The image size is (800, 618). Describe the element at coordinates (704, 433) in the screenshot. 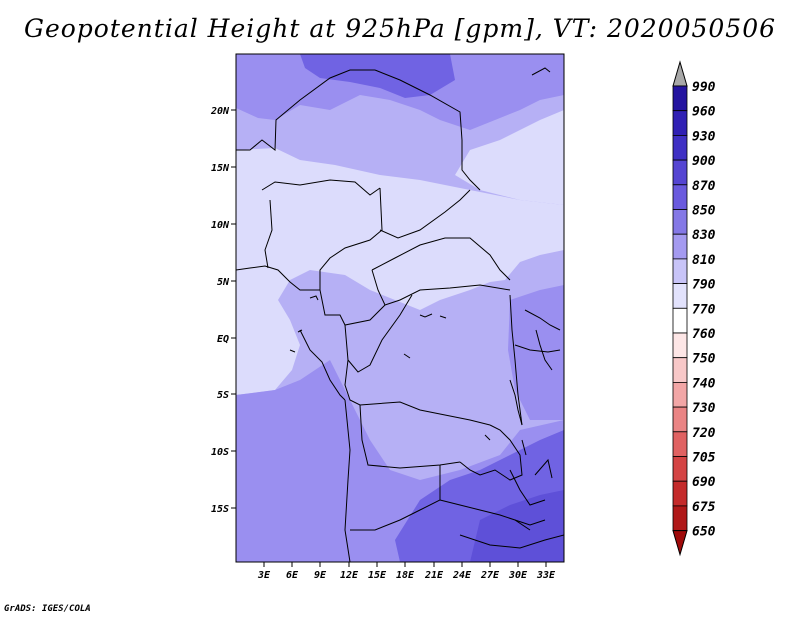

I see `colorbar-level-label: 720` at that location.